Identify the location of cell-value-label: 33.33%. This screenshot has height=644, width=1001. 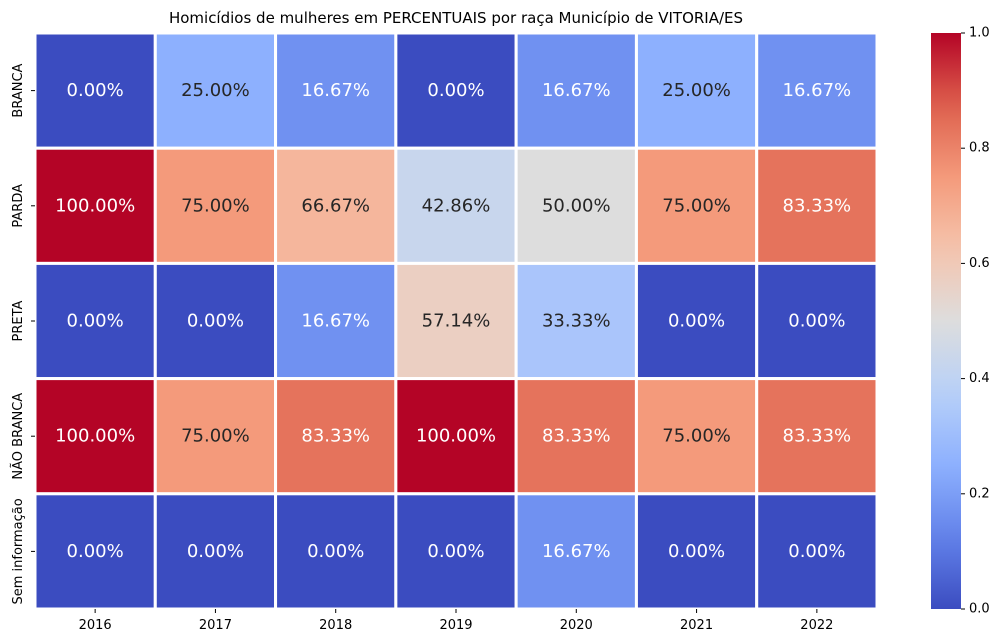
(576, 321).